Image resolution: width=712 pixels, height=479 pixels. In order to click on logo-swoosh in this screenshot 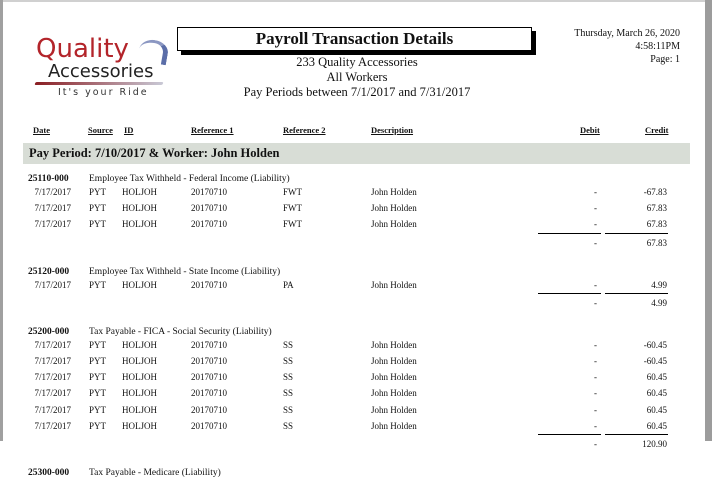, I will do `click(99, 83)`.